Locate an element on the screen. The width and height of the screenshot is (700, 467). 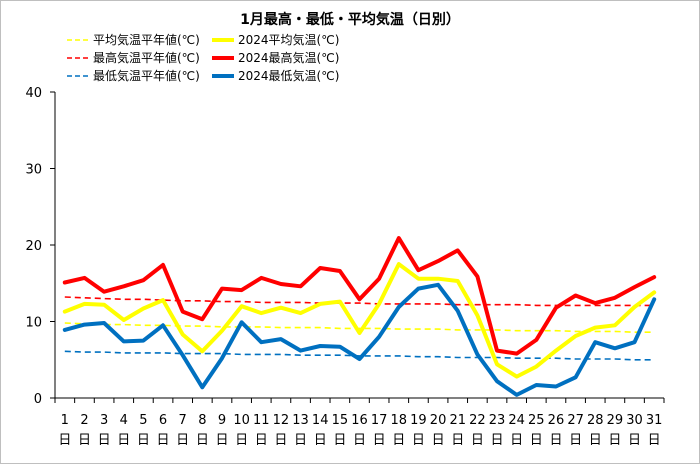
legend-label: 平均気温平年値(℃) is located at coordinates (146, 39).